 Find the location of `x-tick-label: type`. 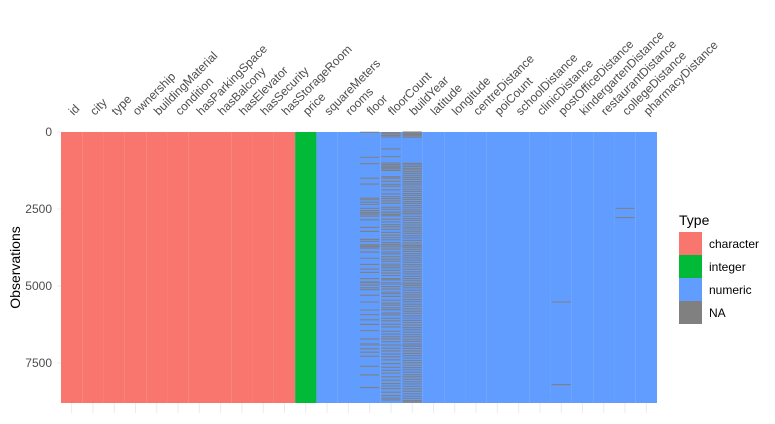

x-tick-label: type is located at coordinates (121, 105).